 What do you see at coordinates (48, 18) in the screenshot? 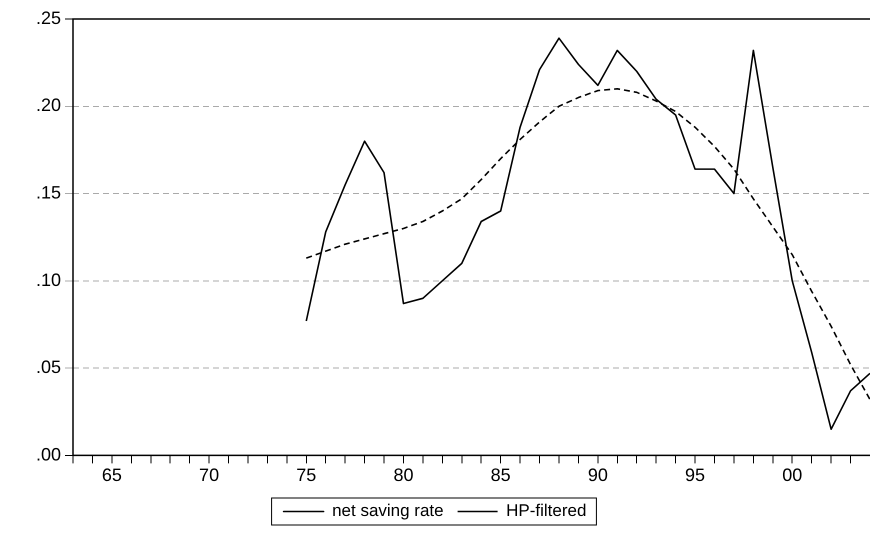
I see `y-tick-label: .25` at bounding box center [48, 18].